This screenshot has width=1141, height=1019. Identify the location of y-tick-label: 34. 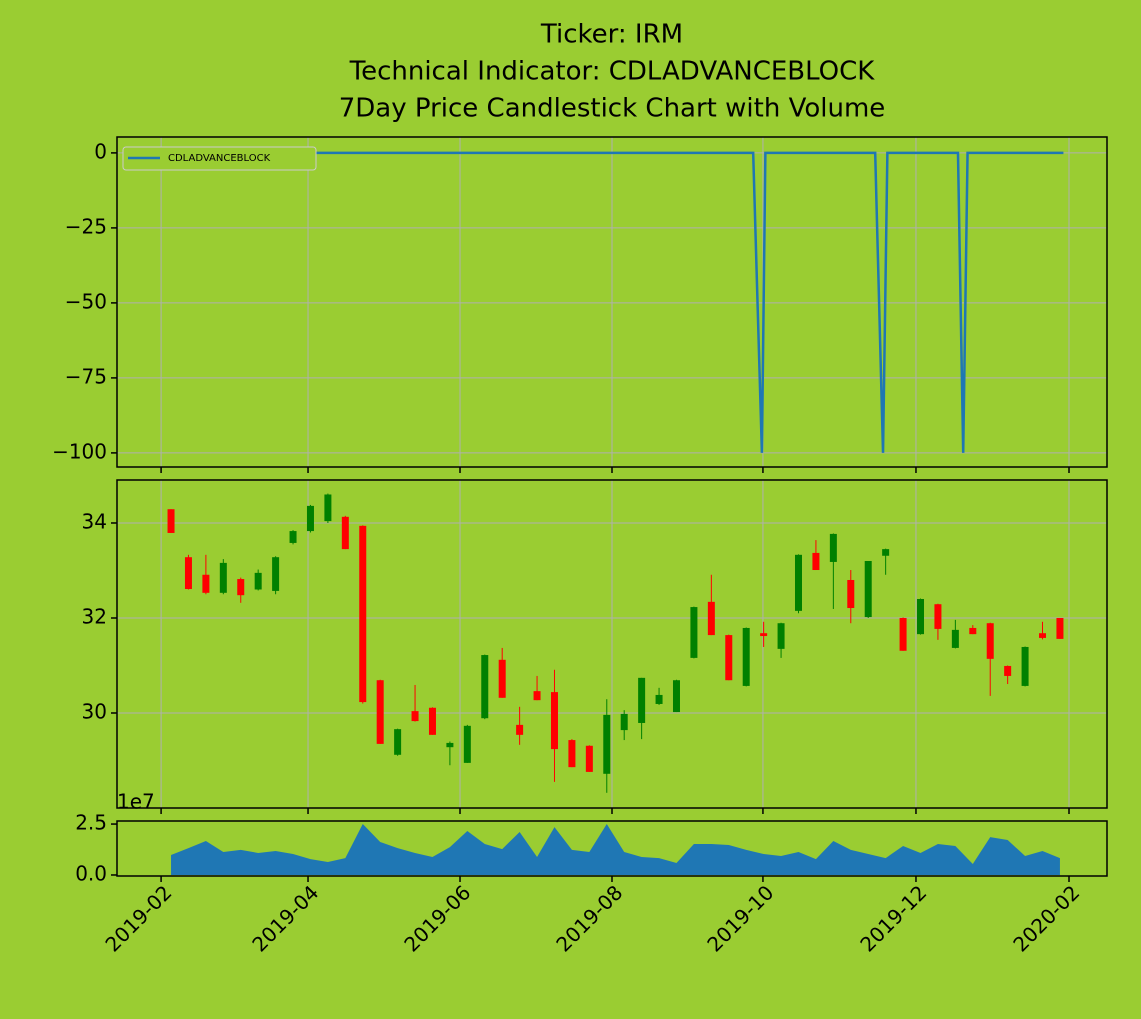
(94, 521).